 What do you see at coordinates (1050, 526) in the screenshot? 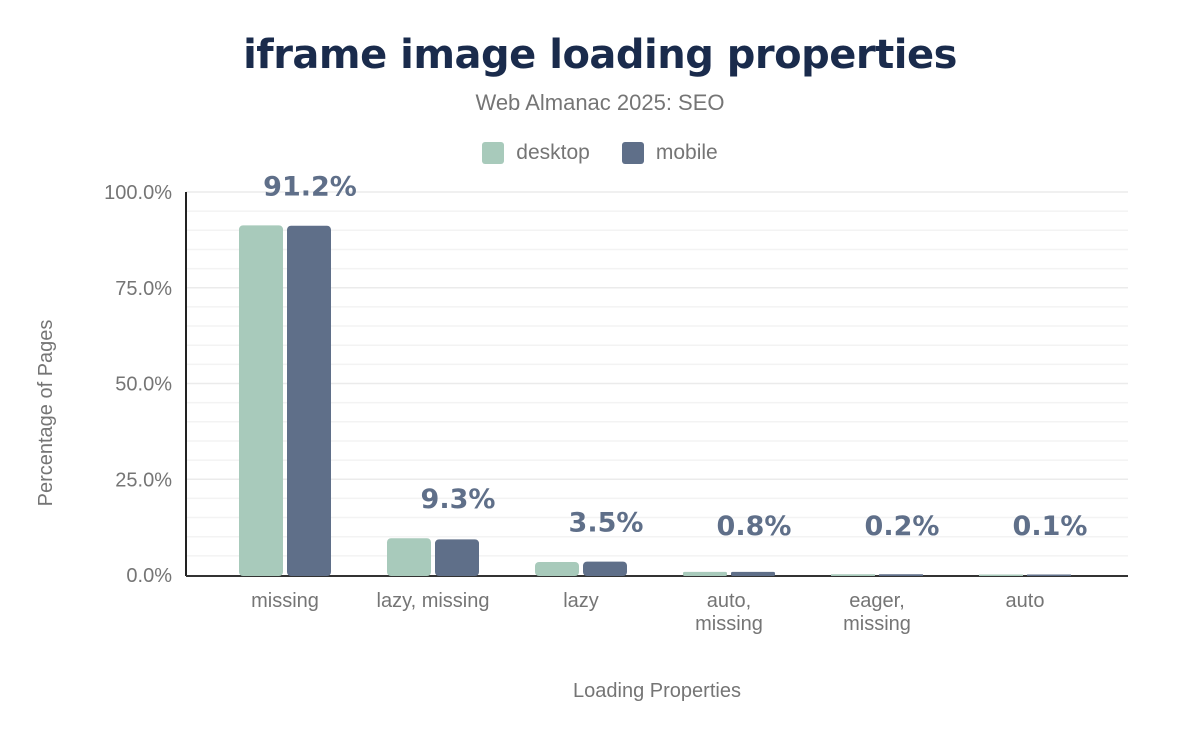
I see `data-label: 0.1%` at bounding box center [1050, 526].